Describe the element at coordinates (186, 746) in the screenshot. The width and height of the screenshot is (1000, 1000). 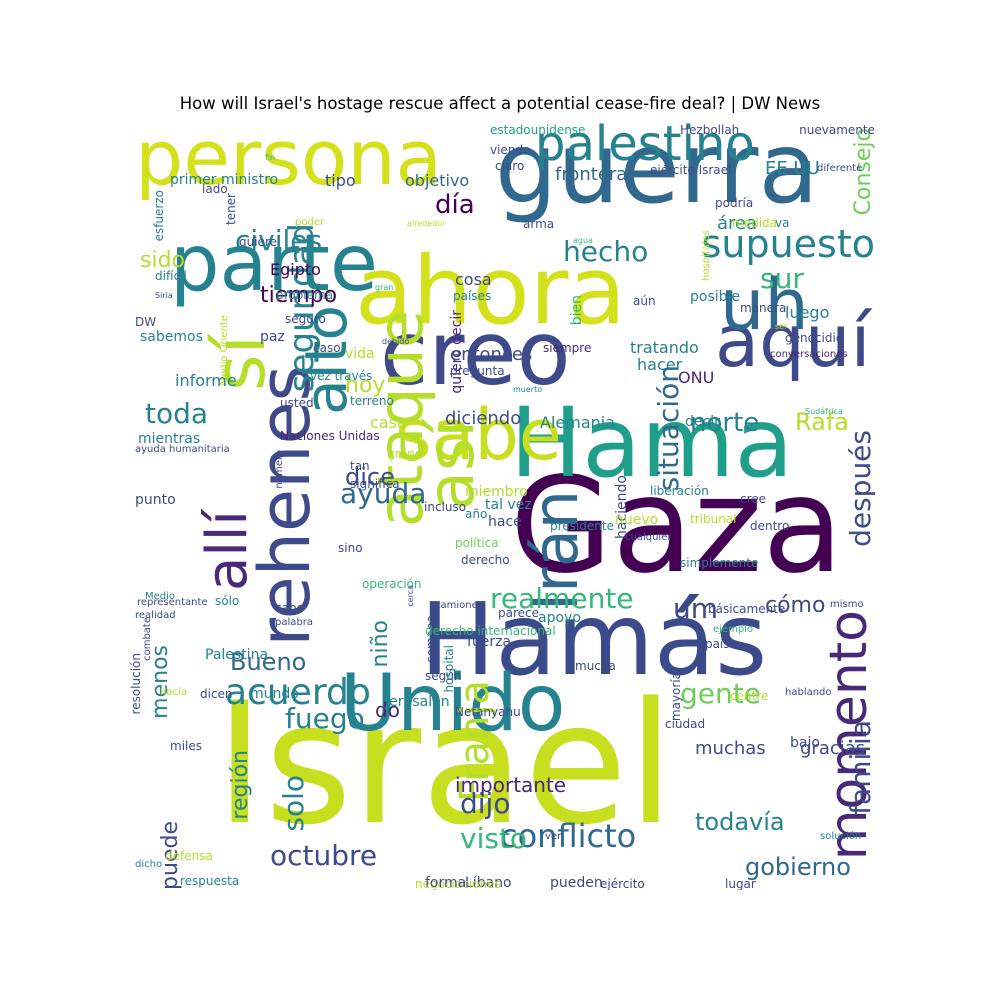
I see `cloud-word: miles` at that location.